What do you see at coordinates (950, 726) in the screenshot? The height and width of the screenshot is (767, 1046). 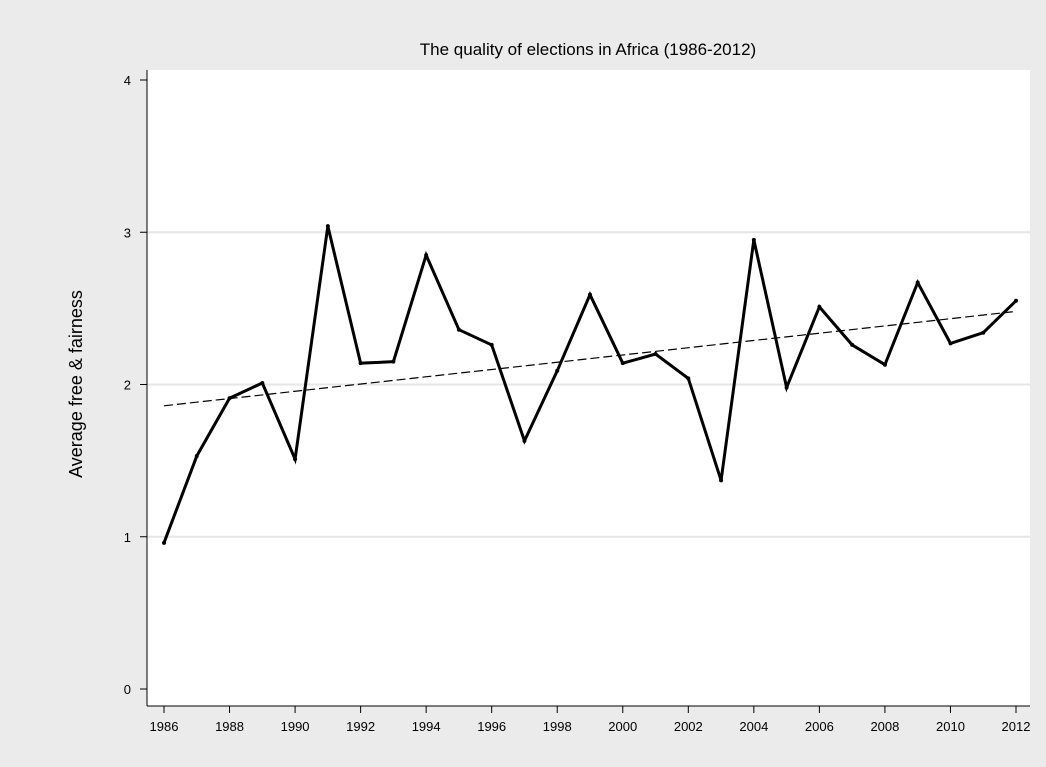 I see `x-tick-label: 2010` at bounding box center [950, 726].